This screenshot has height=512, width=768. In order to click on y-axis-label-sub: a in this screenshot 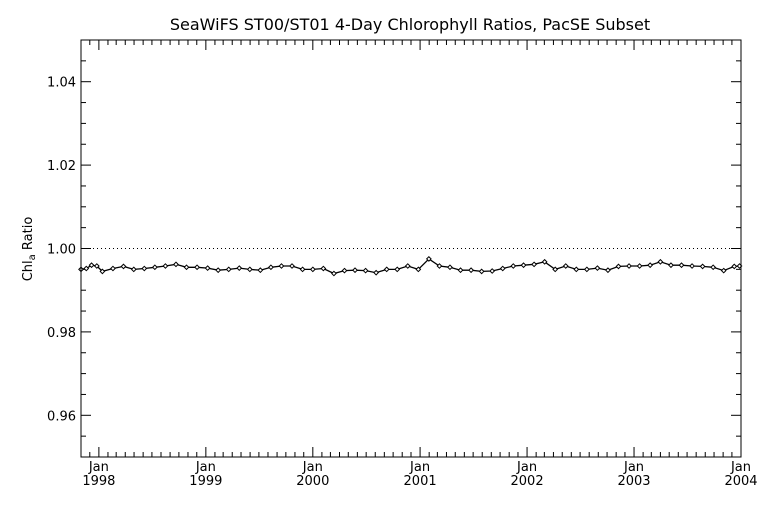, I will do `click(32, 257)`.